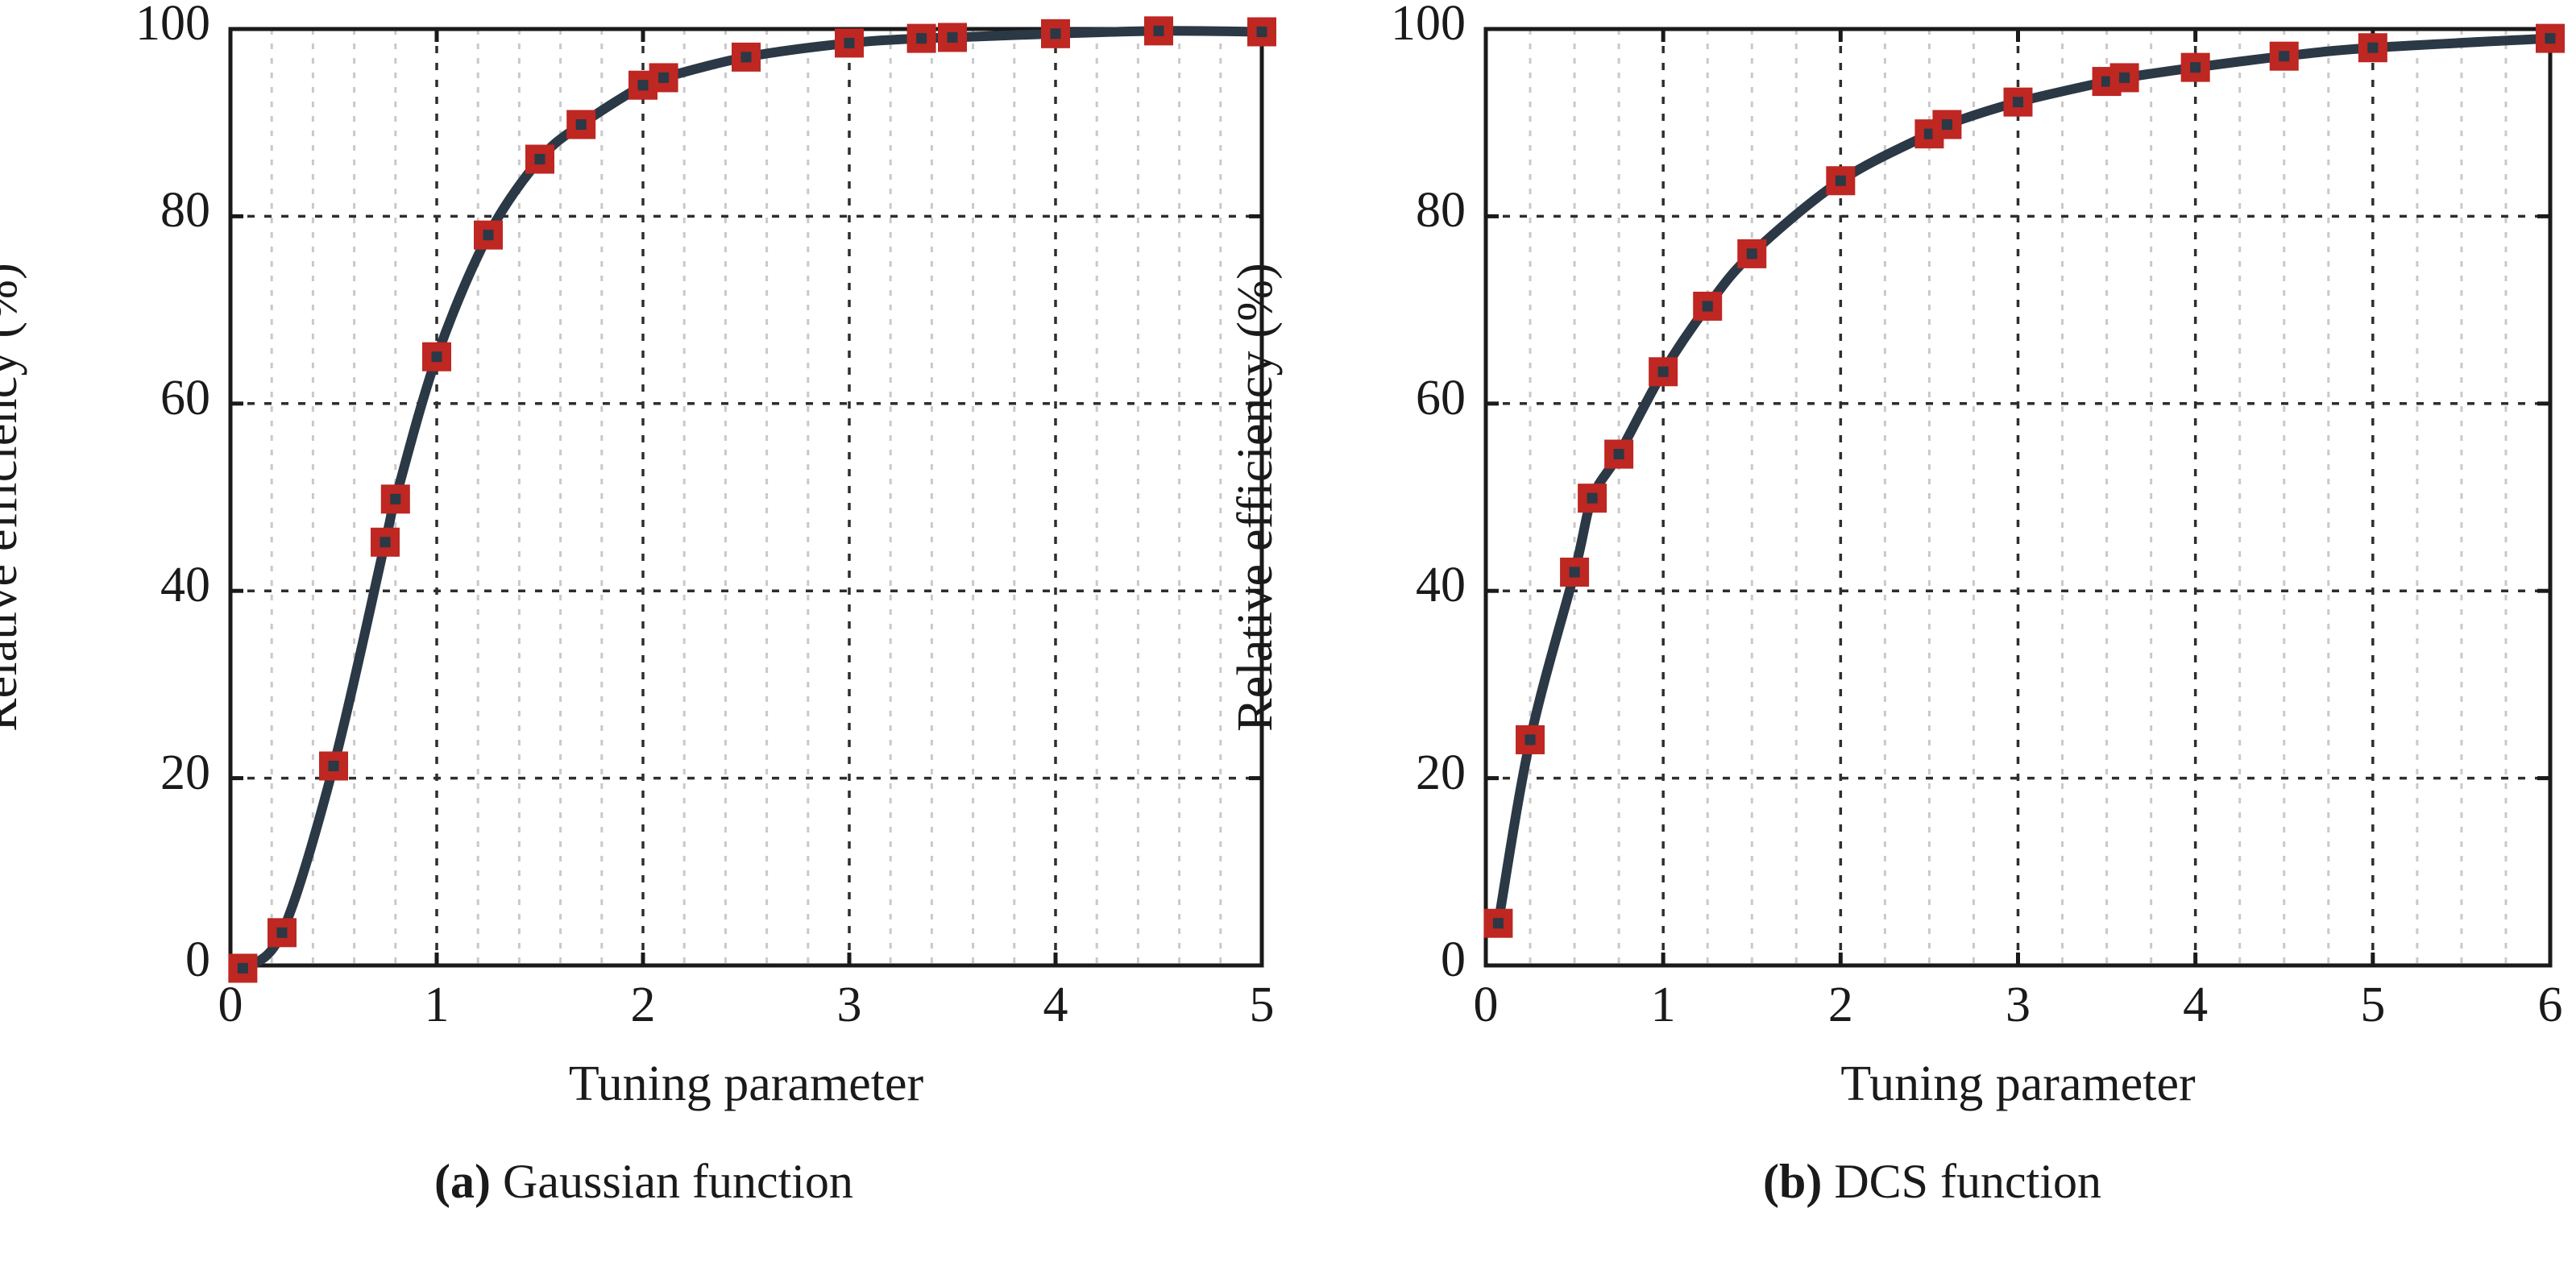 The width and height of the screenshot is (2576, 1262). What do you see at coordinates (2018, 1084) in the screenshot?
I see `x-axis-title-dcs: Tuning parameter` at bounding box center [2018, 1084].